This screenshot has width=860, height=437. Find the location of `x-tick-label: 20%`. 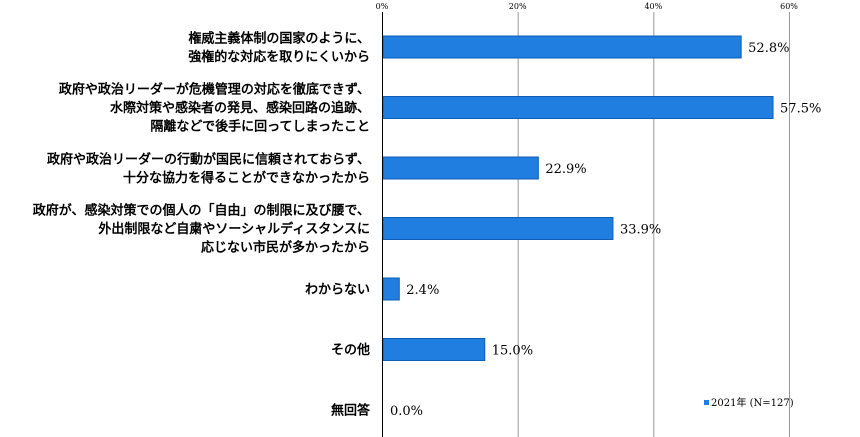

x-tick-label: 20% is located at coordinates (518, 6).